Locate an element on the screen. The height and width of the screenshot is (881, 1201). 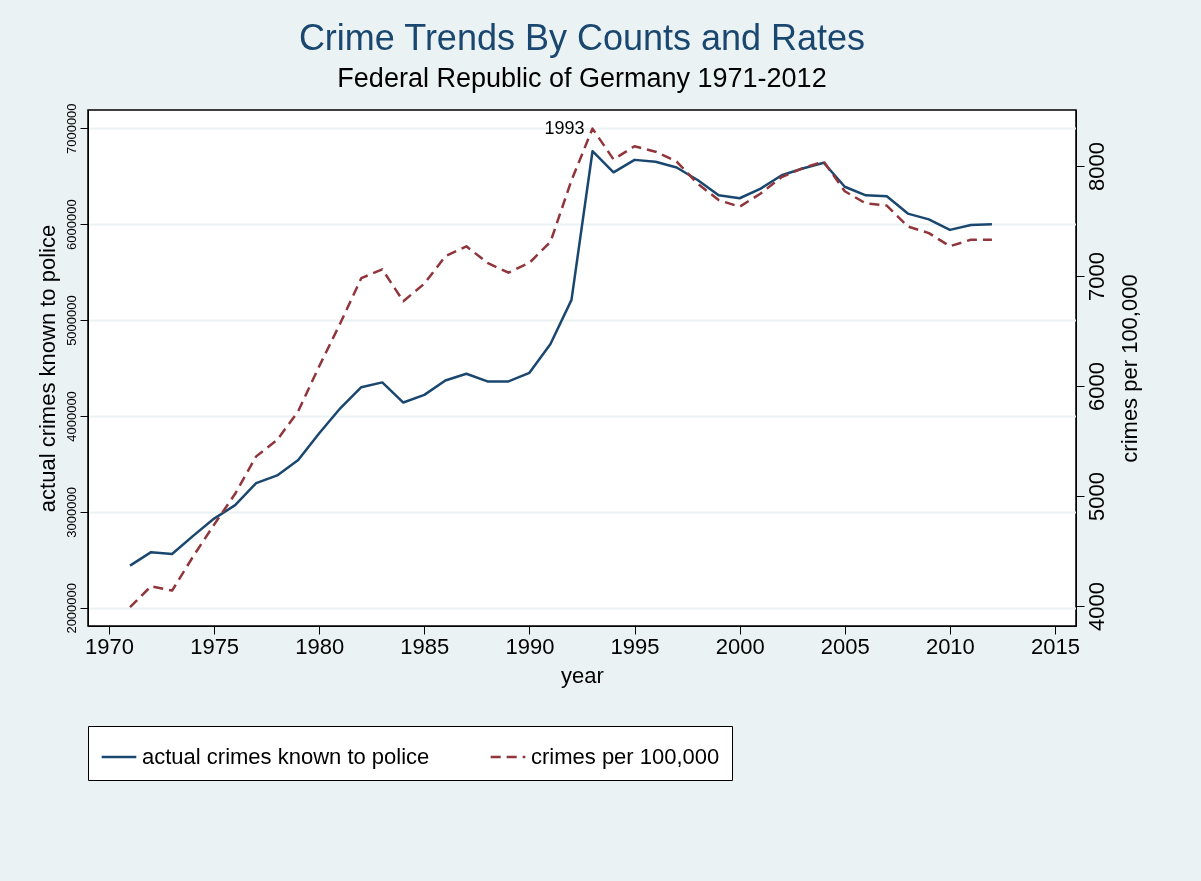
x-tick-label: 2015 is located at coordinates (1055, 646).